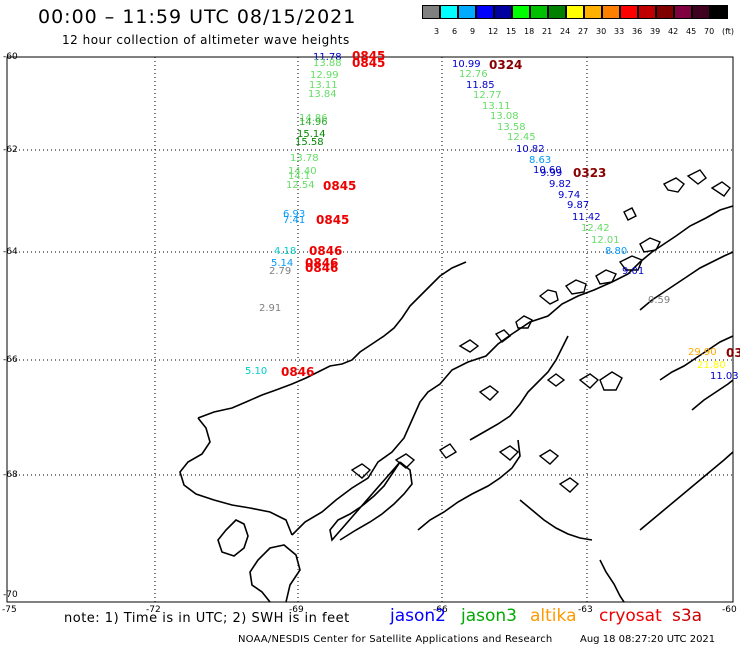 The image size is (740, 650). I want to click on obs-label: 10.82, so click(530, 149).